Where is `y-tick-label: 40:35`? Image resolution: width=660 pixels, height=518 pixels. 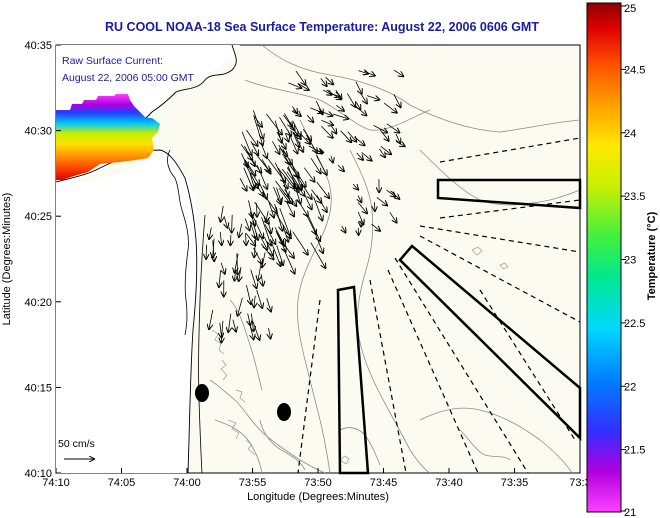
y-tick-label: 40:35 is located at coordinates (38, 46).